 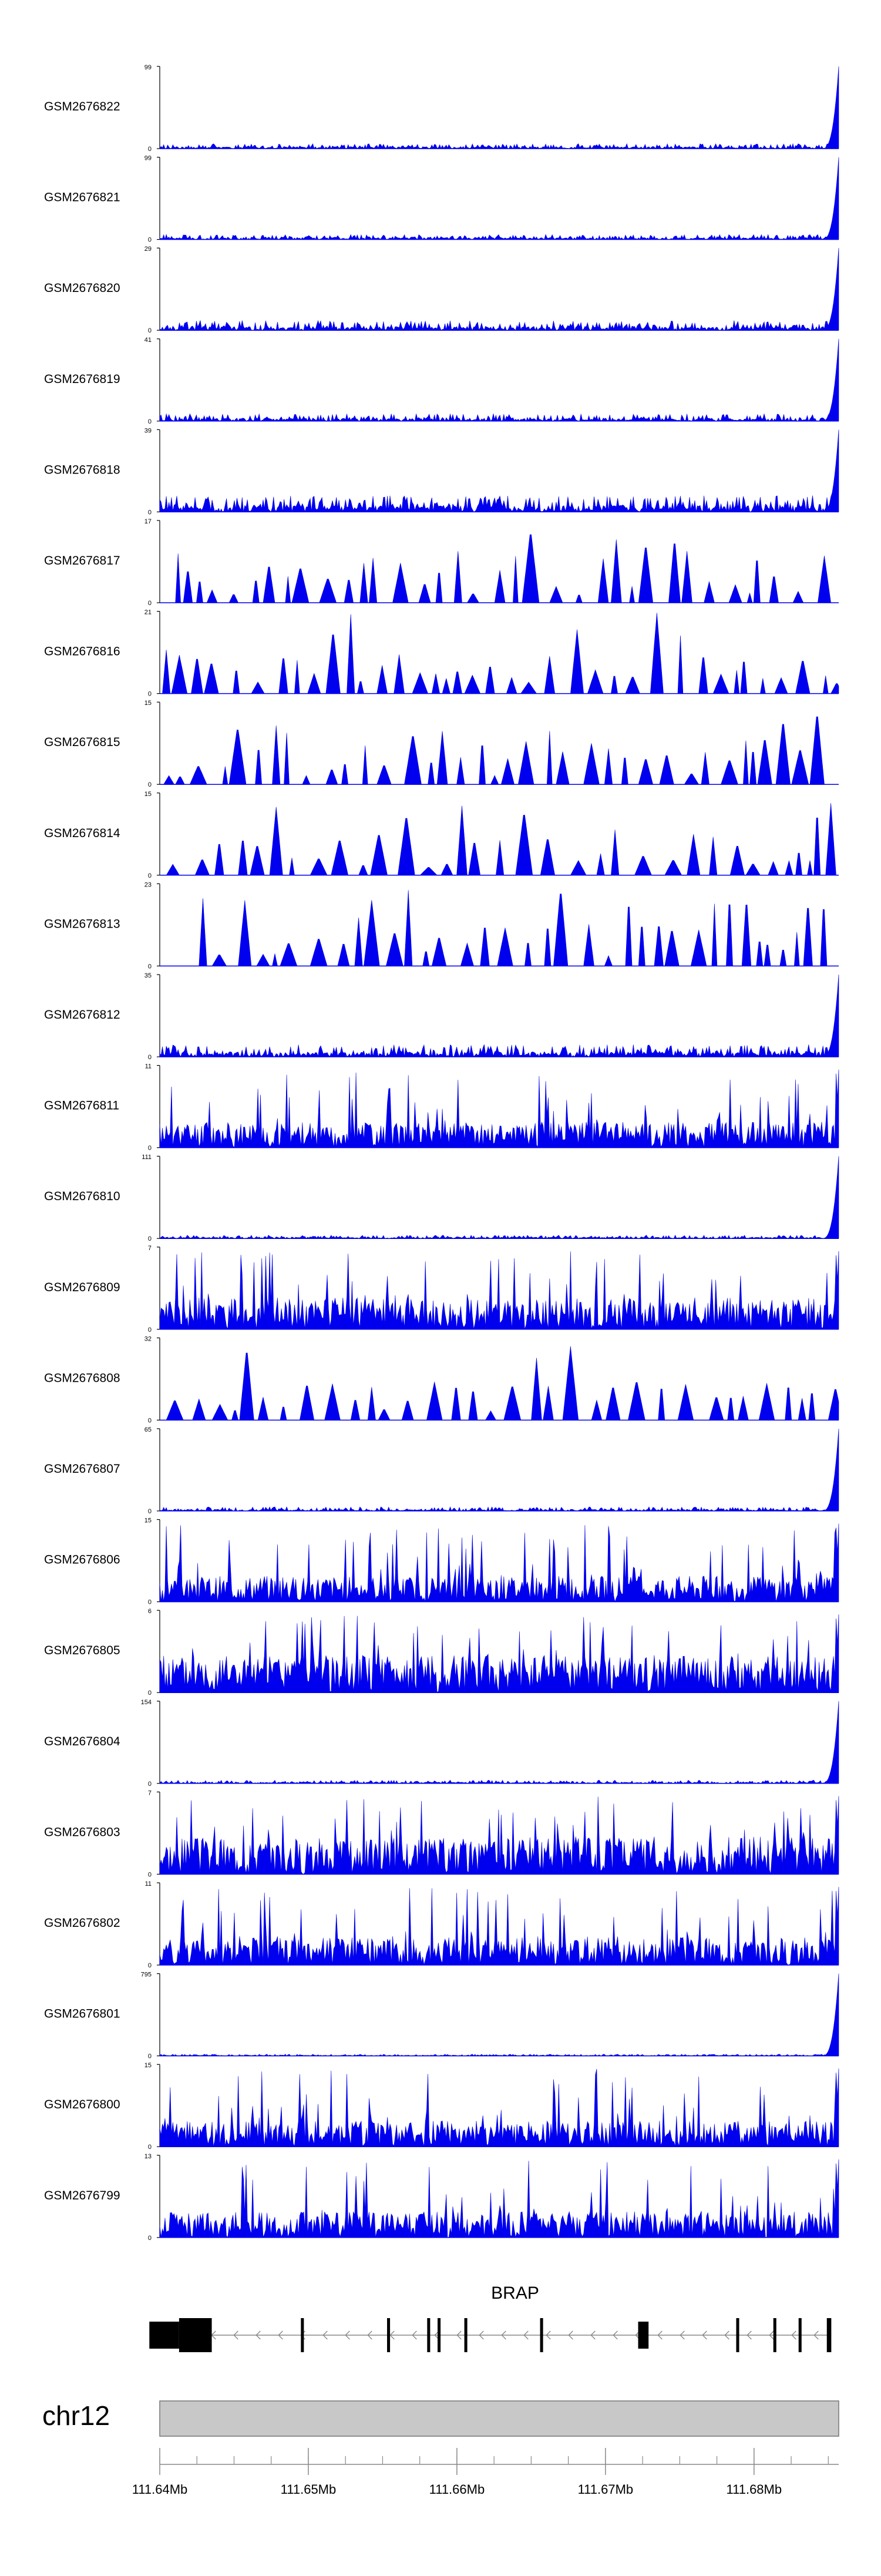 I want to click on y-min-label-gsm2676822: 0, so click(x=150, y=149).